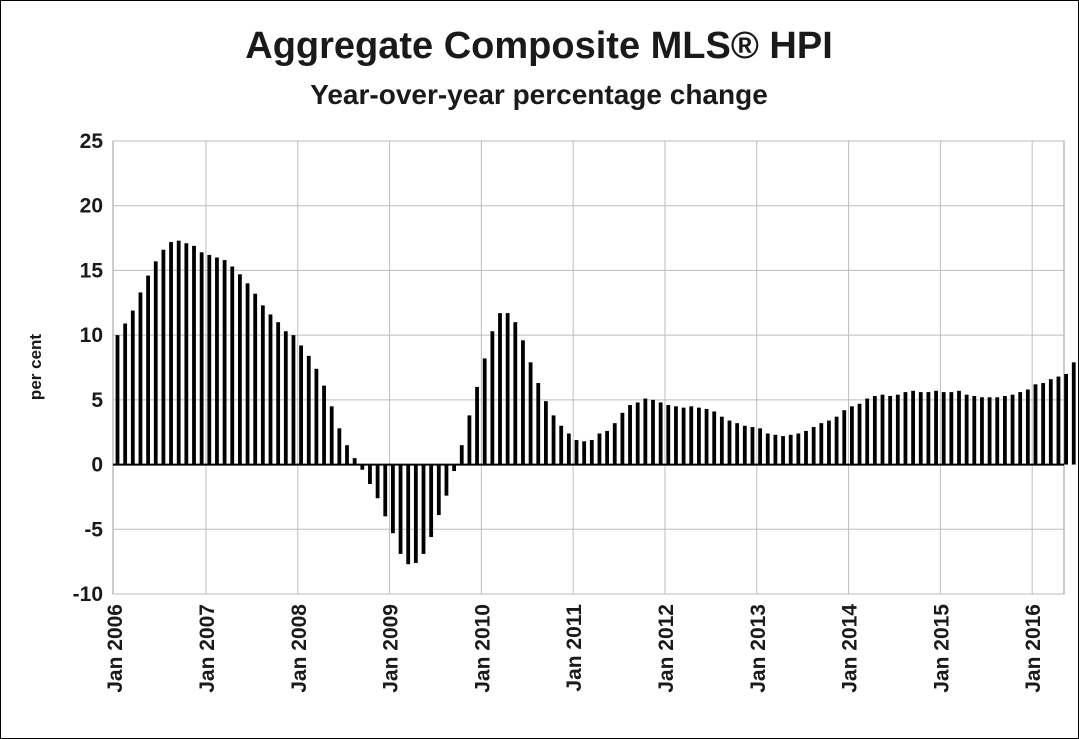 This screenshot has height=739, width=1079. I want to click on x-tick-label: Jan 2015, so click(941, 648).